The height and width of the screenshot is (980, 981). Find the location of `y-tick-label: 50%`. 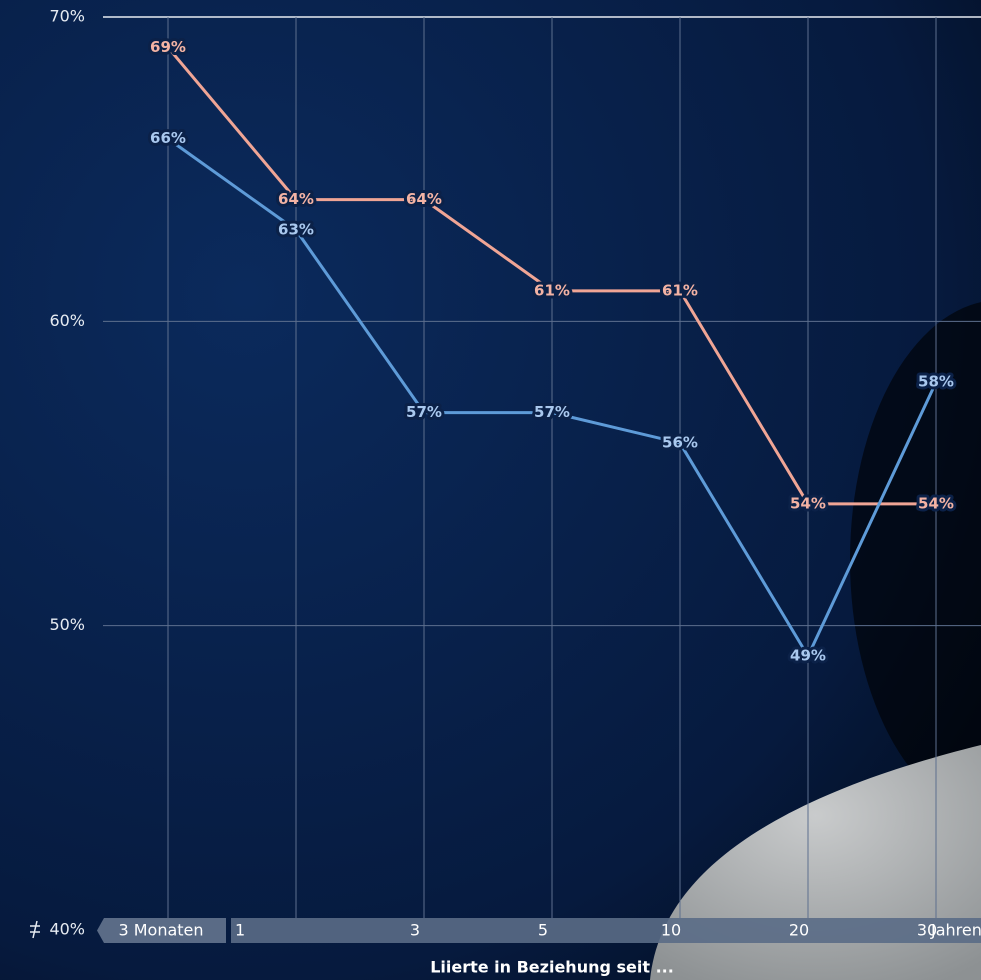

y-tick-label: 50% is located at coordinates (67, 624).